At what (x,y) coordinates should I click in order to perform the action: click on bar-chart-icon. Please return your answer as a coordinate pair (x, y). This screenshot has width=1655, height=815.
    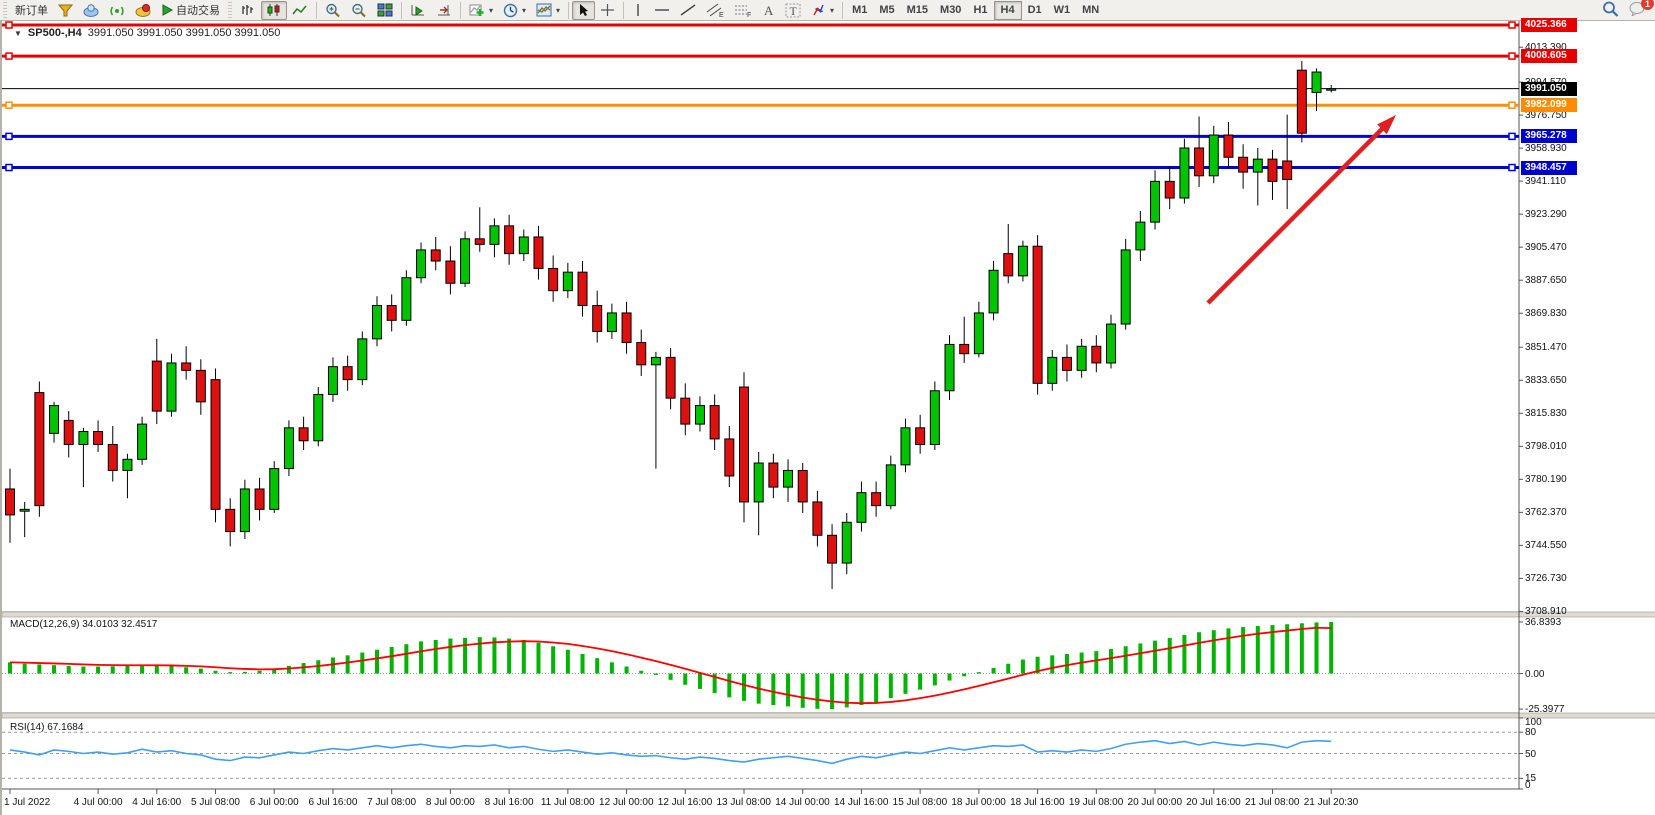
    Looking at the image, I should click on (248, 10).